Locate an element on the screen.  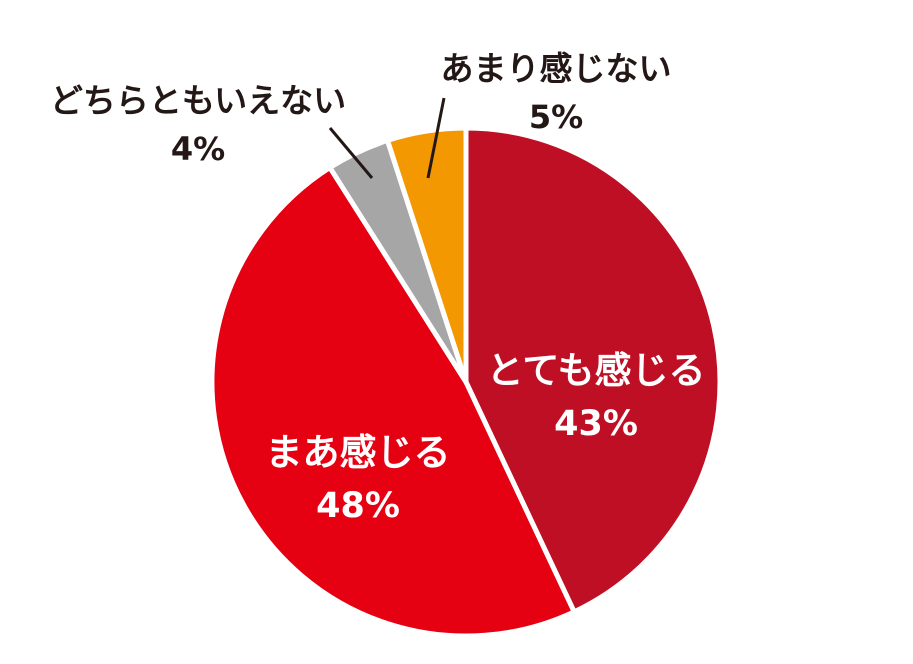
leader-line-あまり感じない is located at coordinates (436, 138).